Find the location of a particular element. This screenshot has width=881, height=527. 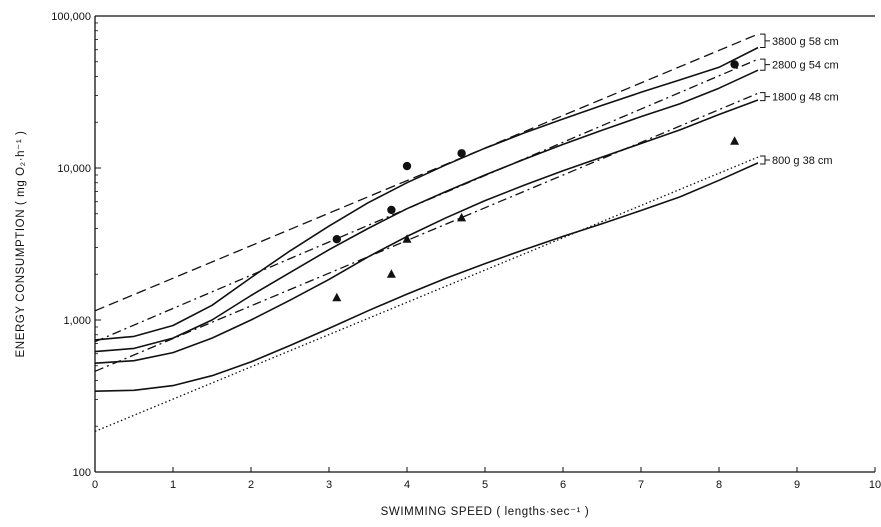

y-tick-label: 100 is located at coordinates (82, 473).